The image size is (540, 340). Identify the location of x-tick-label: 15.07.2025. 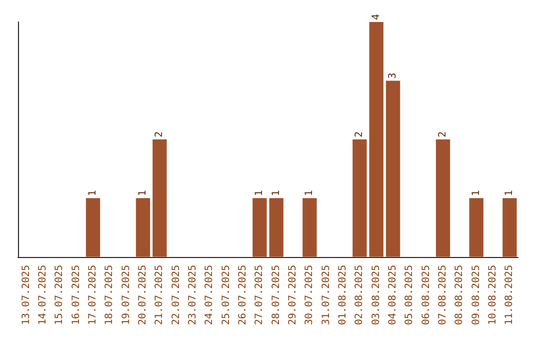
(60, 295).